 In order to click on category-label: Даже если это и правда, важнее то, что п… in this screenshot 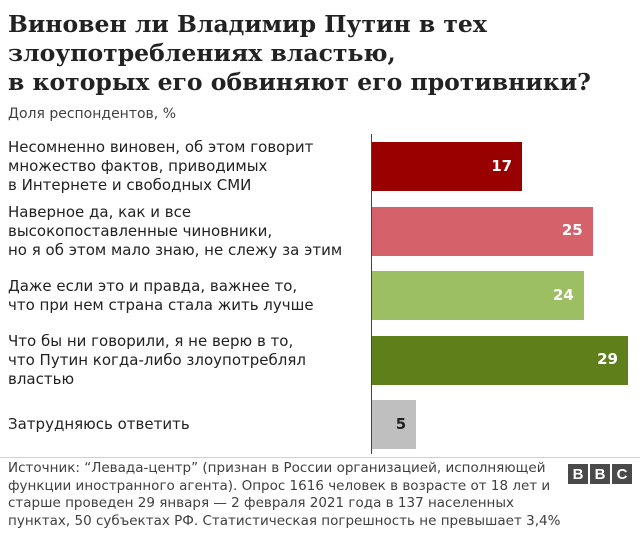, I will do `click(161, 295)`.